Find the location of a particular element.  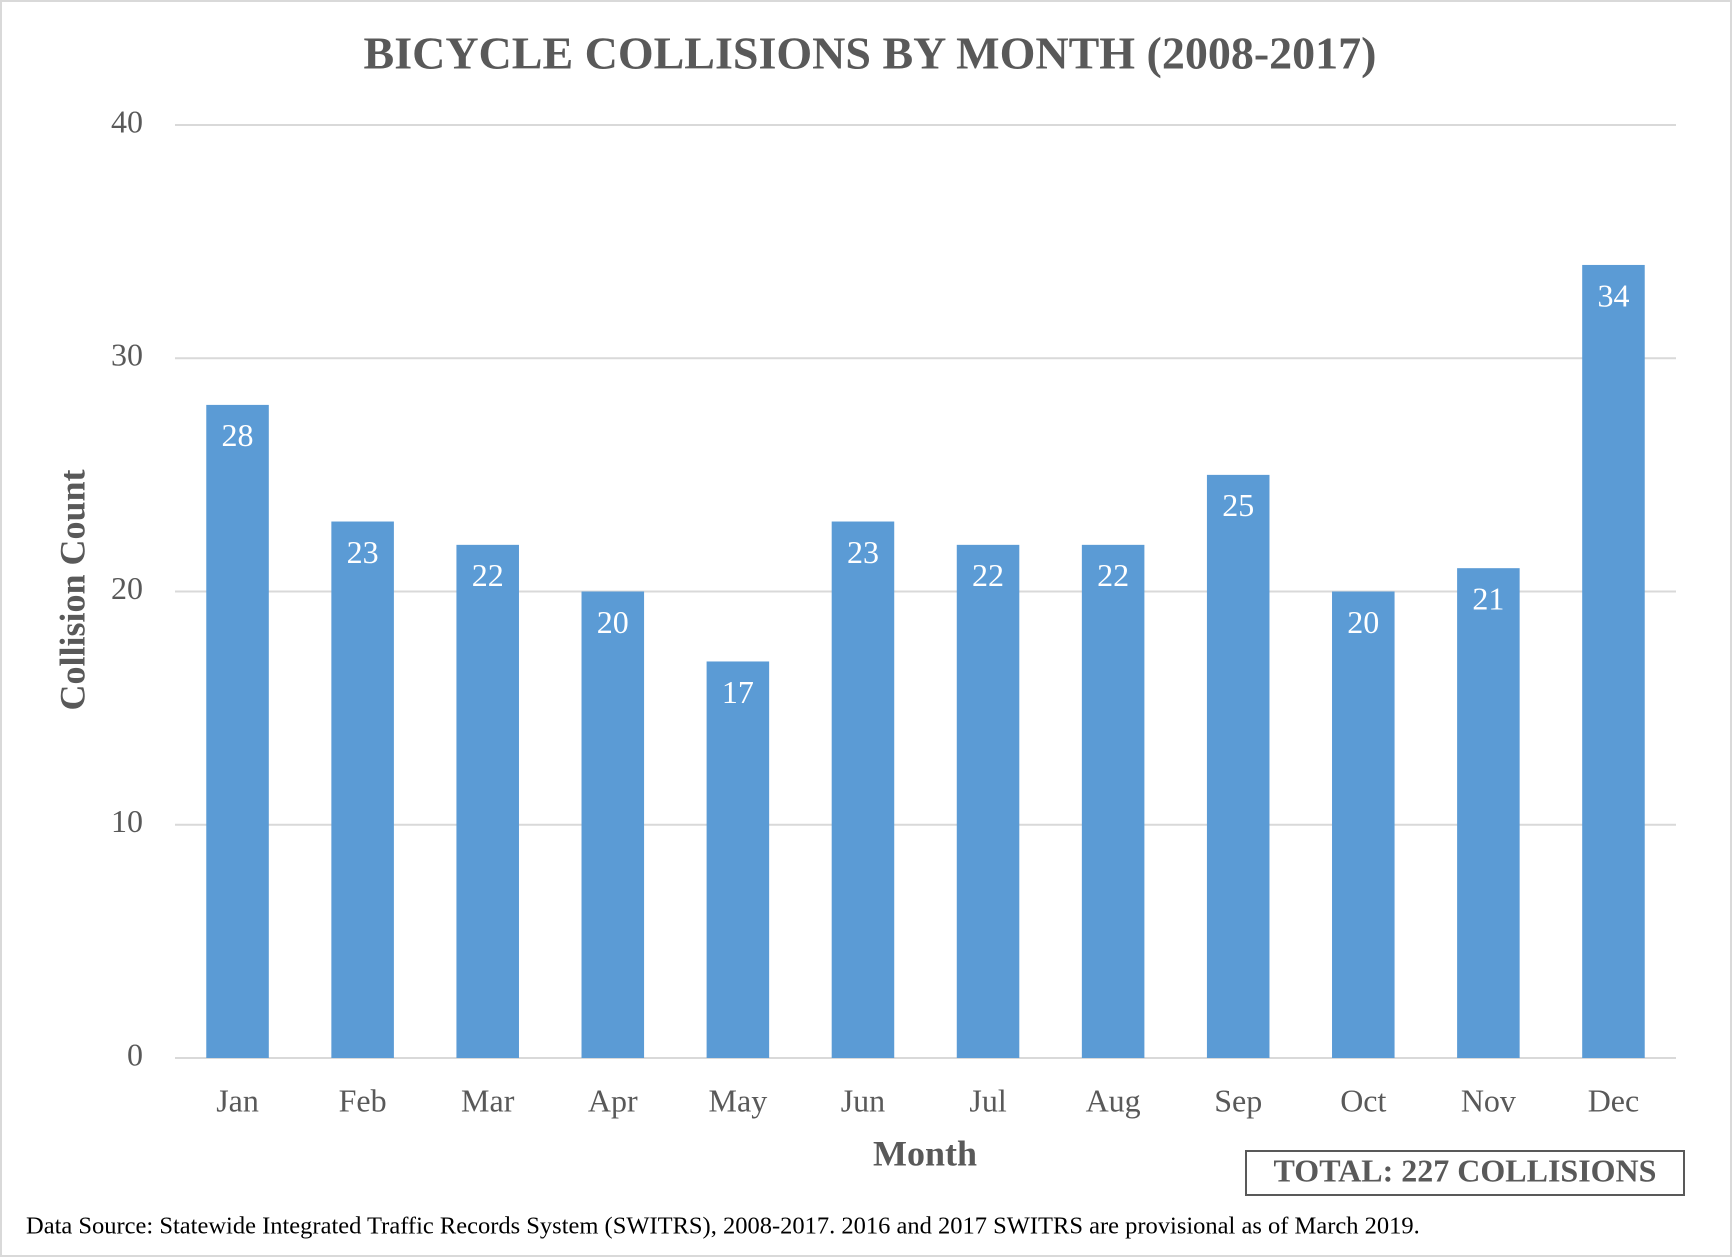

x-tick-label: Mar is located at coordinates (488, 1100).